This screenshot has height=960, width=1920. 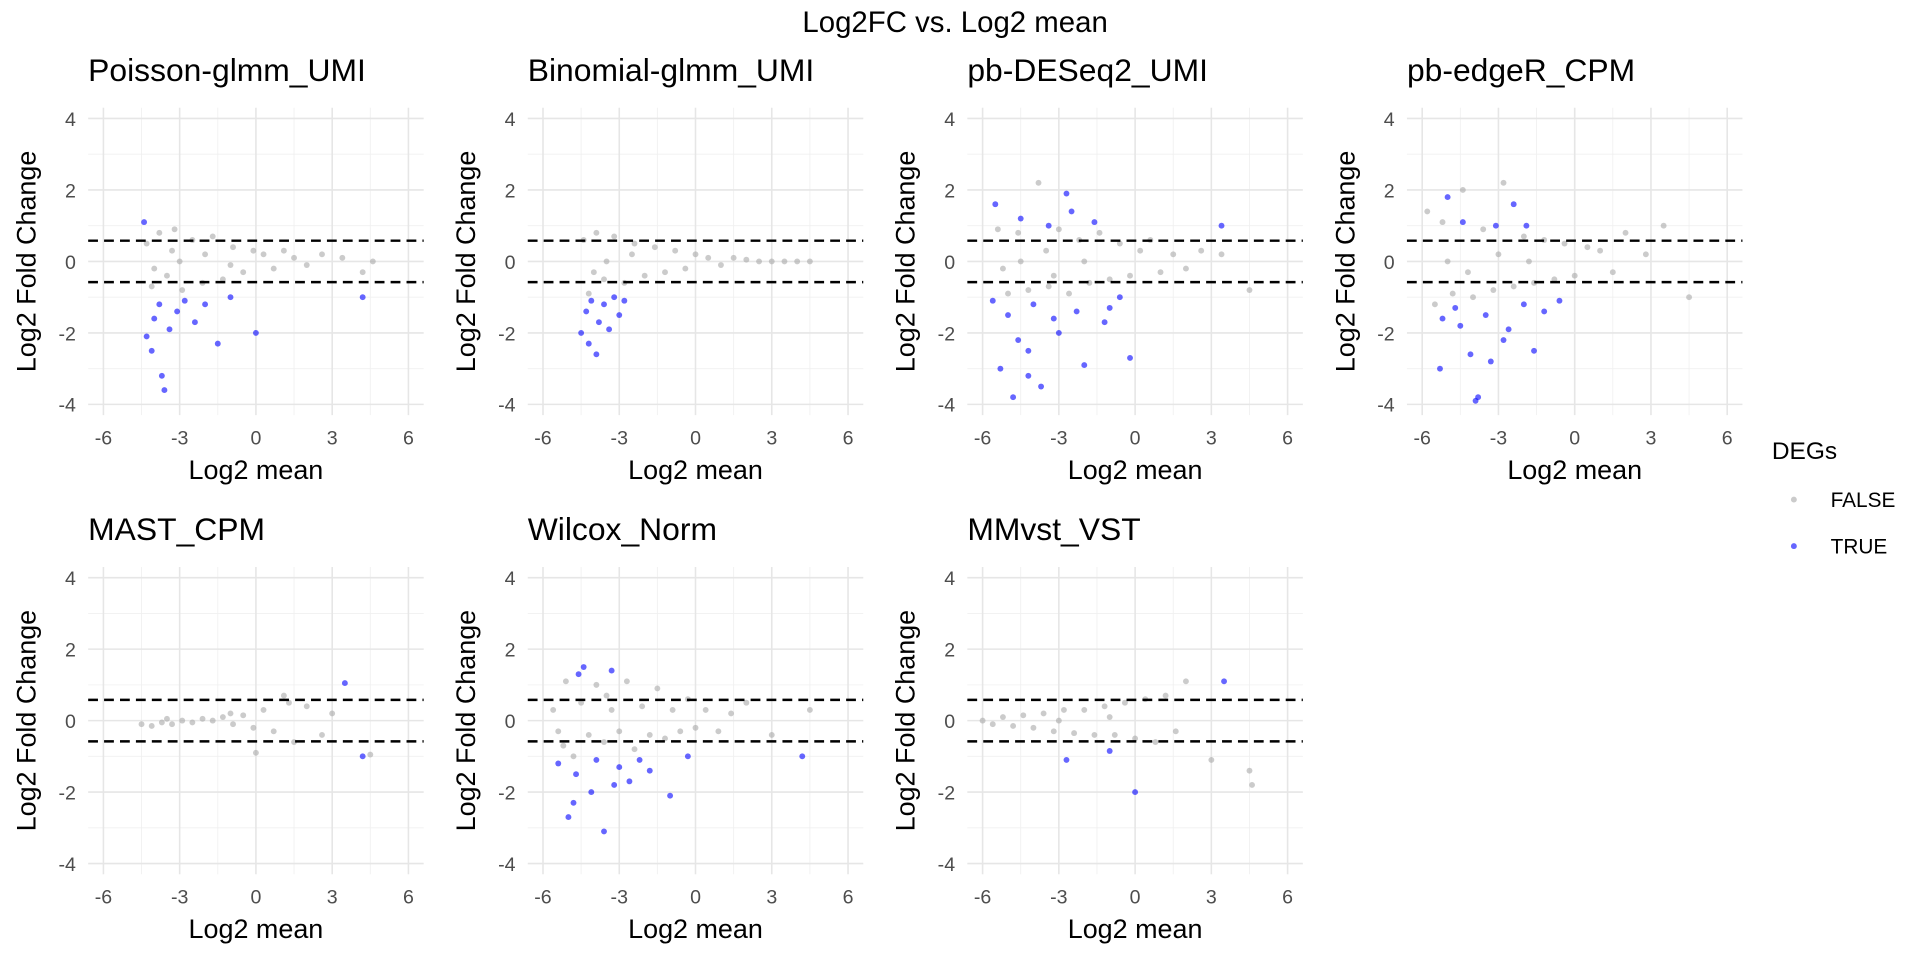 I want to click on y-tick-label: 0, so click(x=949, y=722).